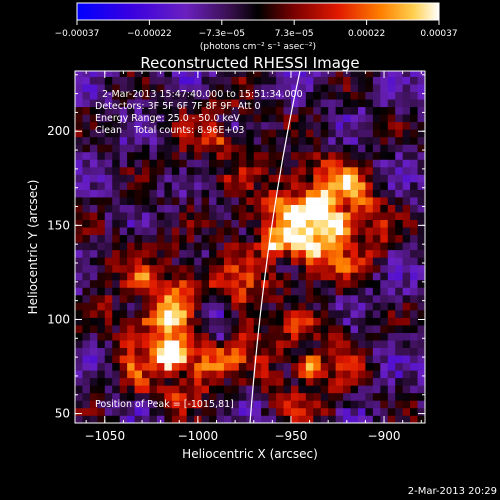  Describe the element at coordinates (384, 436) in the screenshot. I see `x-tick-label: −900` at that location.